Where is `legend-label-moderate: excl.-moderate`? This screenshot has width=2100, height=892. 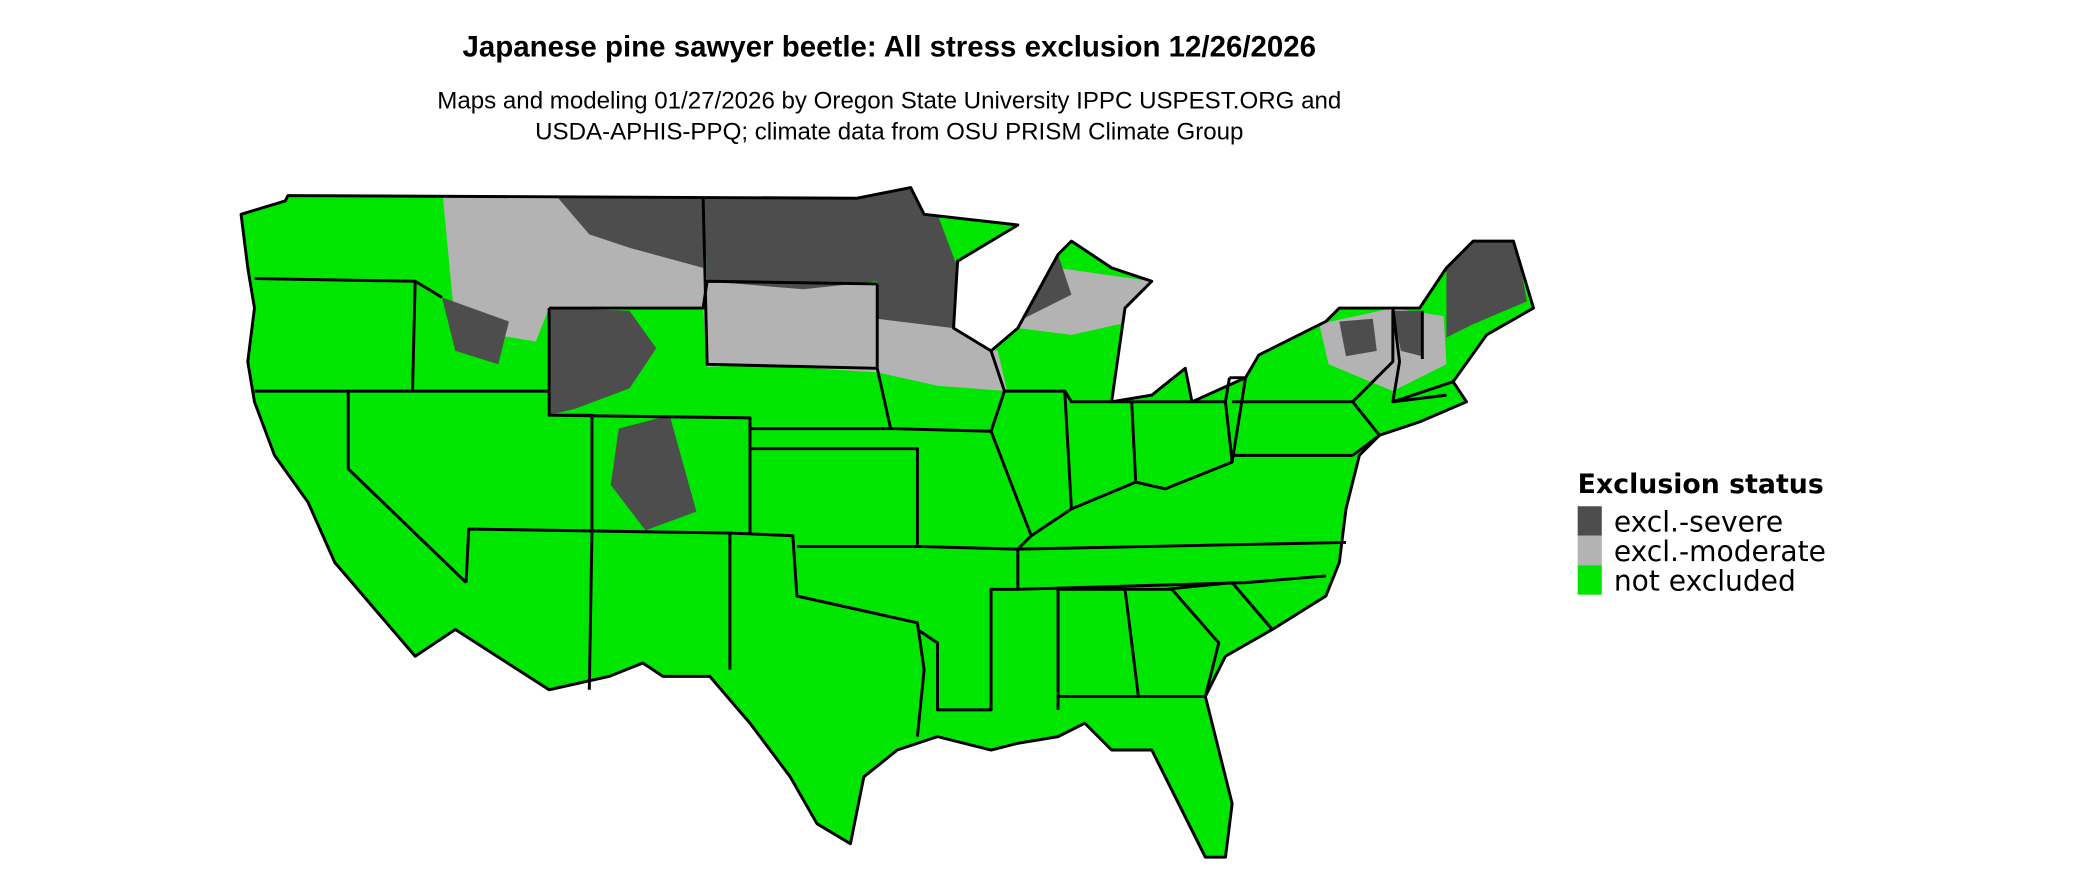 legend-label-moderate: excl.-moderate is located at coordinates (1720, 551).